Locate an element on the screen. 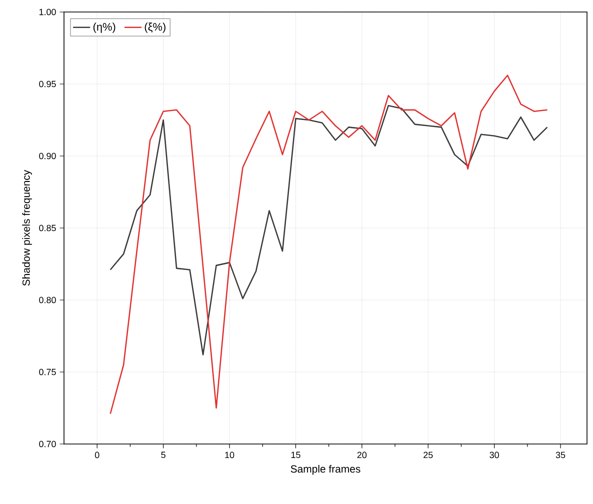  y-tick-label: 0.90 is located at coordinates (47, 156).